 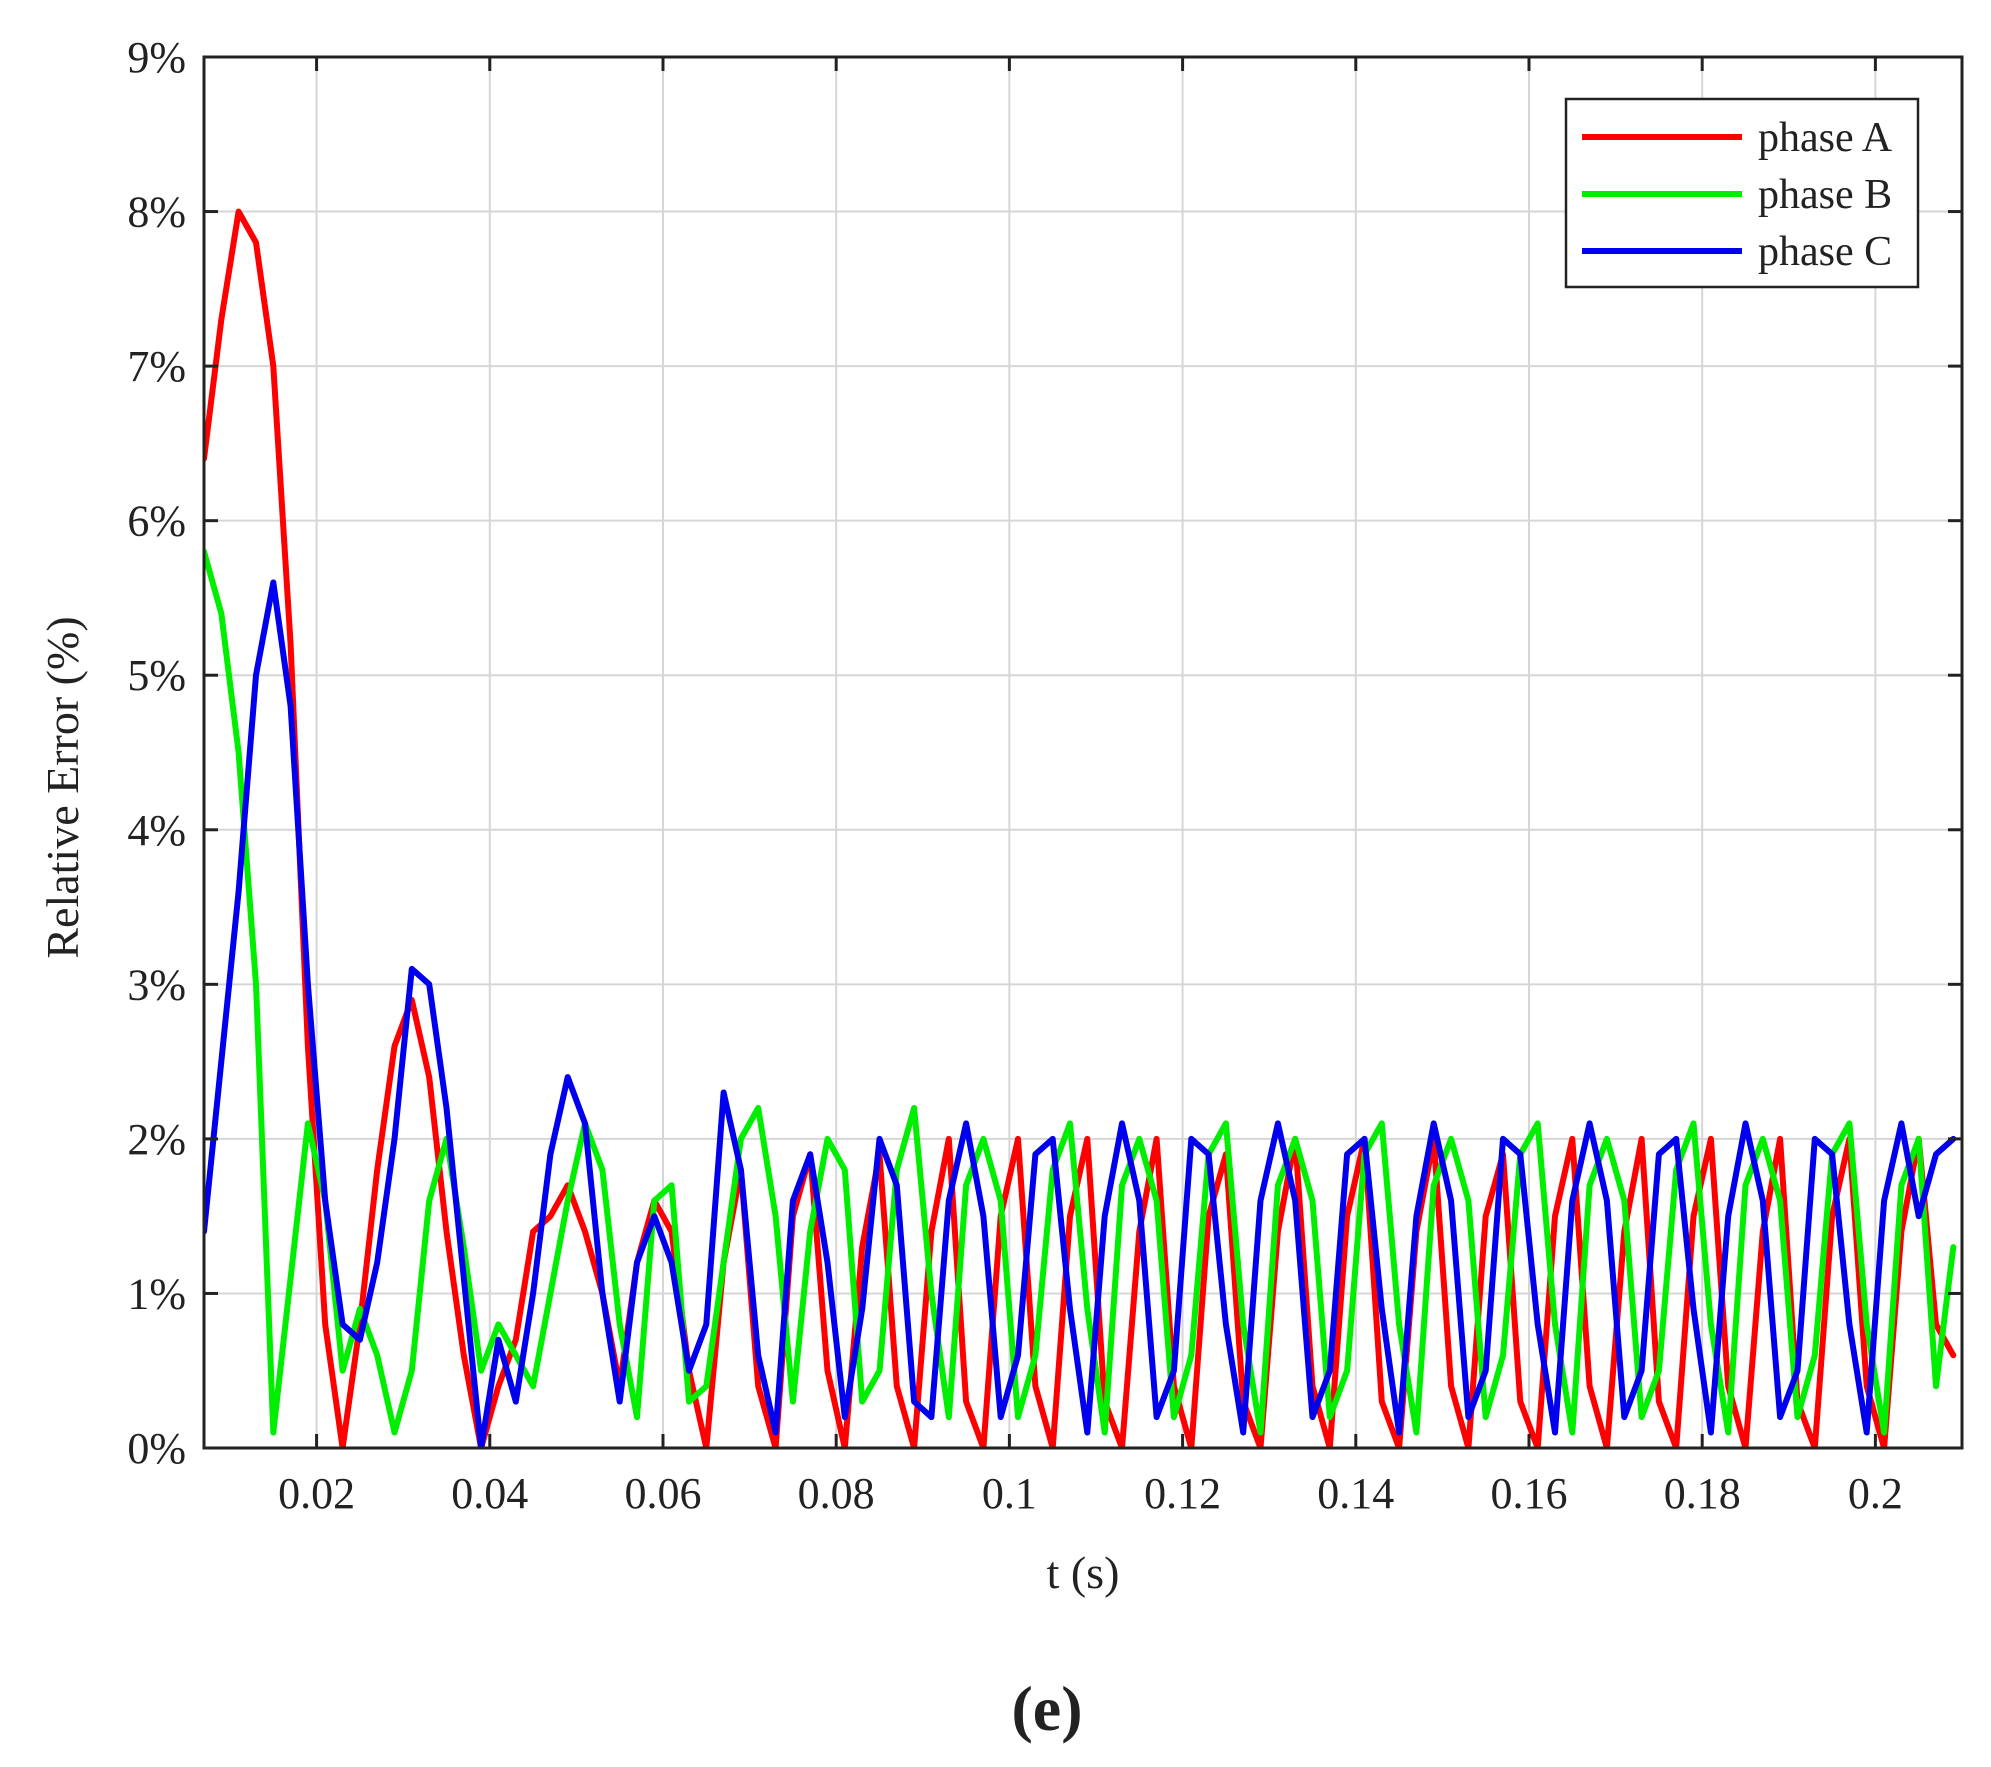 What do you see at coordinates (1046, 1708) in the screenshot?
I see `figure-caption: (e)` at bounding box center [1046, 1708].